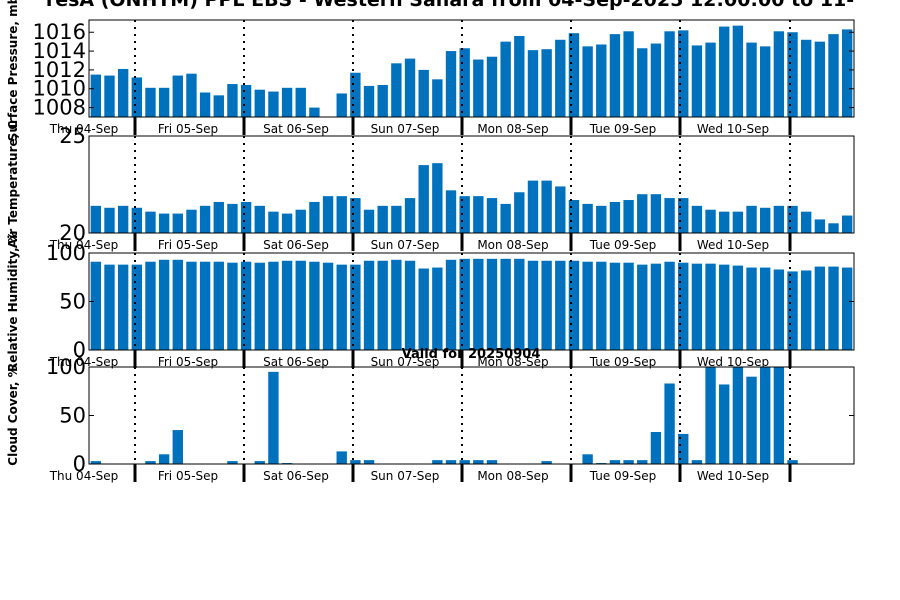 The image size is (900, 600). Describe the element at coordinates (72, 416) in the screenshot. I see `y-tick-label: 50` at that location.